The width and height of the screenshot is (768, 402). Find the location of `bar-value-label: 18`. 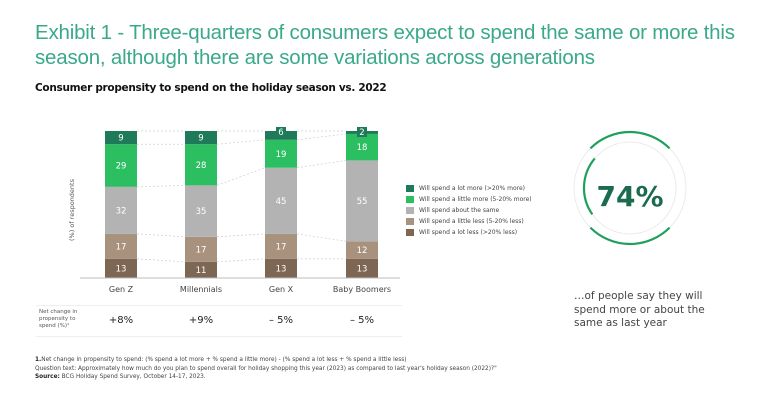

bar-value-label: 18 is located at coordinates (362, 148).